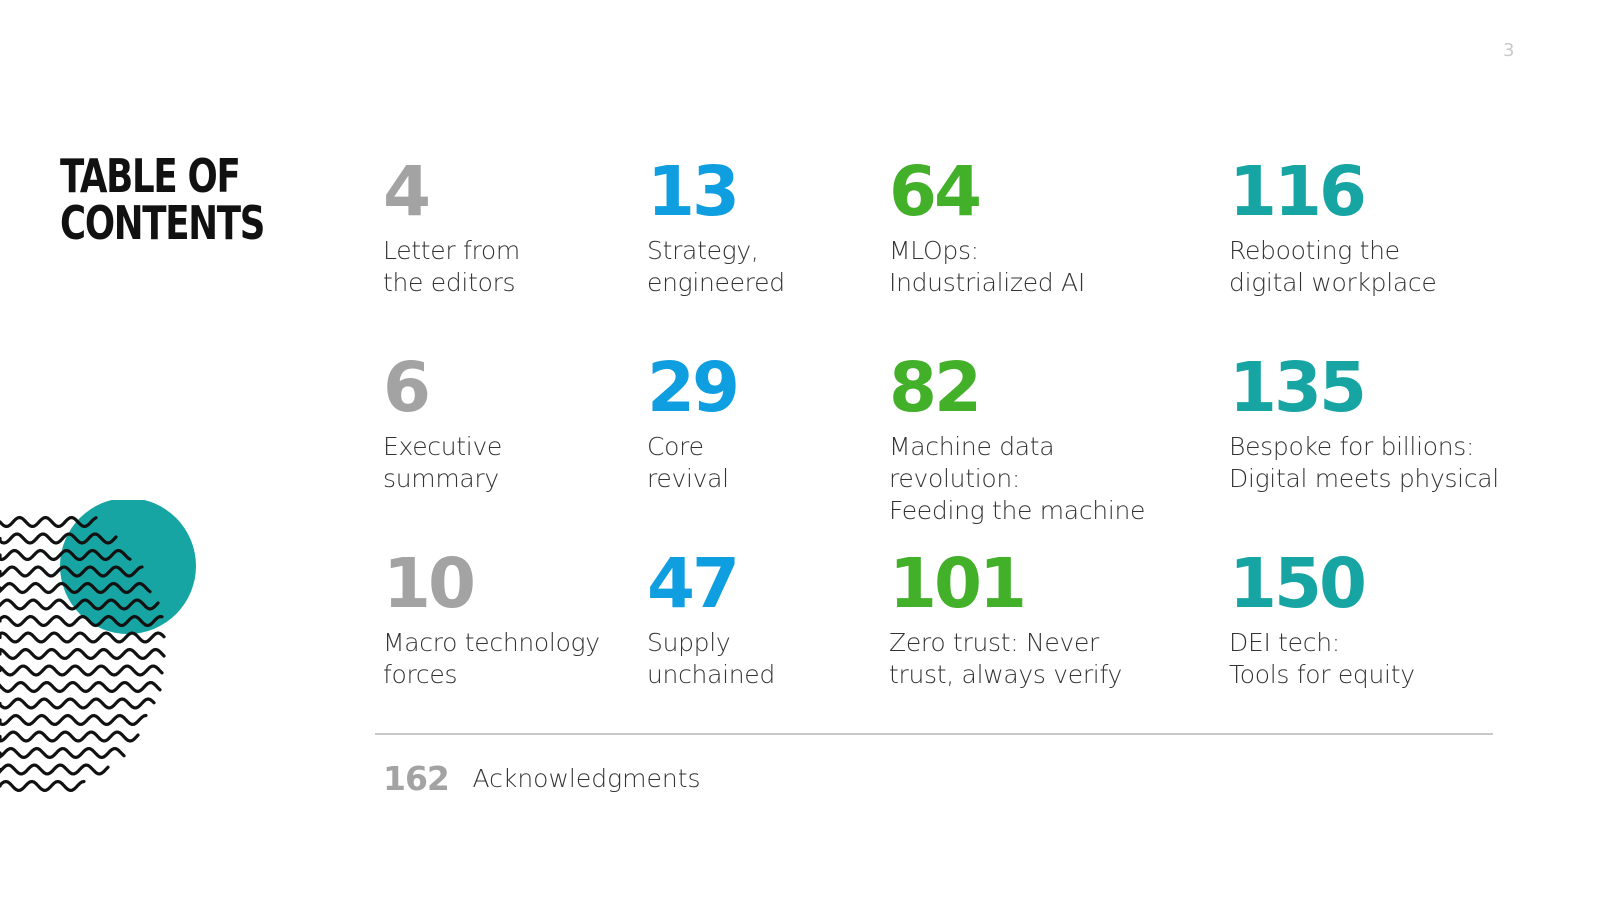  What do you see at coordinates (1322, 658) in the screenshot?
I see `entry-title: DEI tech: Tools for equity` at bounding box center [1322, 658].